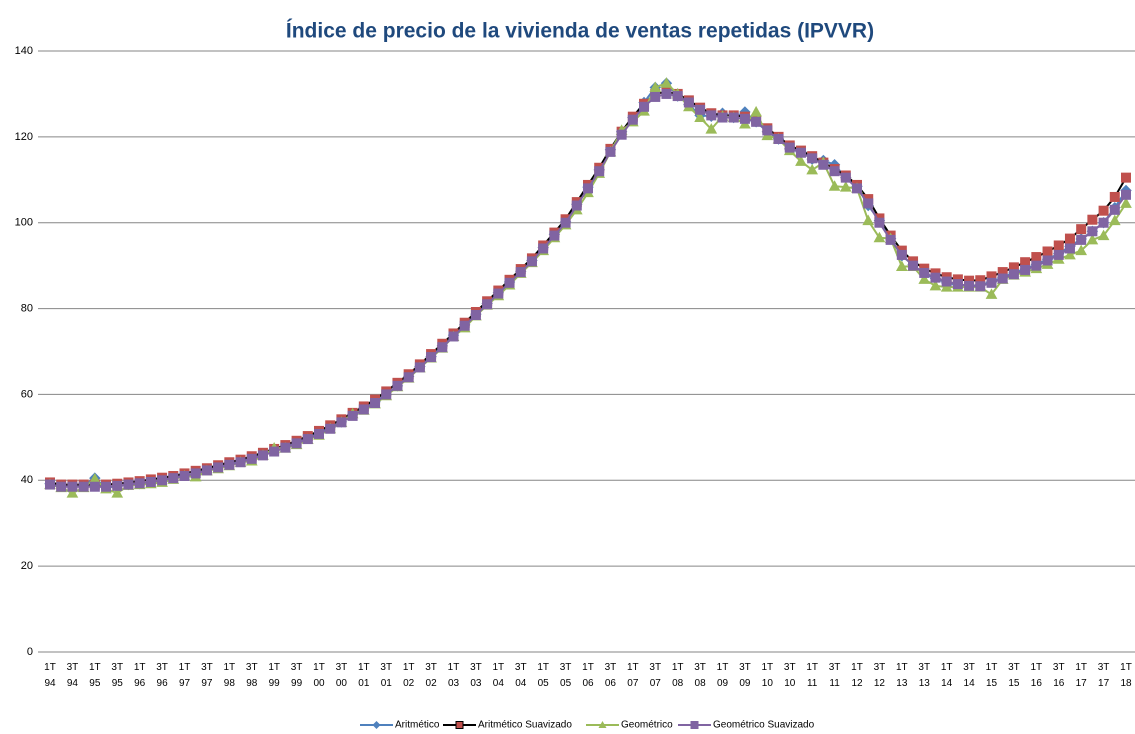 This screenshot has width=1135, height=734. What do you see at coordinates (24, 137) in the screenshot?
I see `y-tick-label: 120` at bounding box center [24, 137].